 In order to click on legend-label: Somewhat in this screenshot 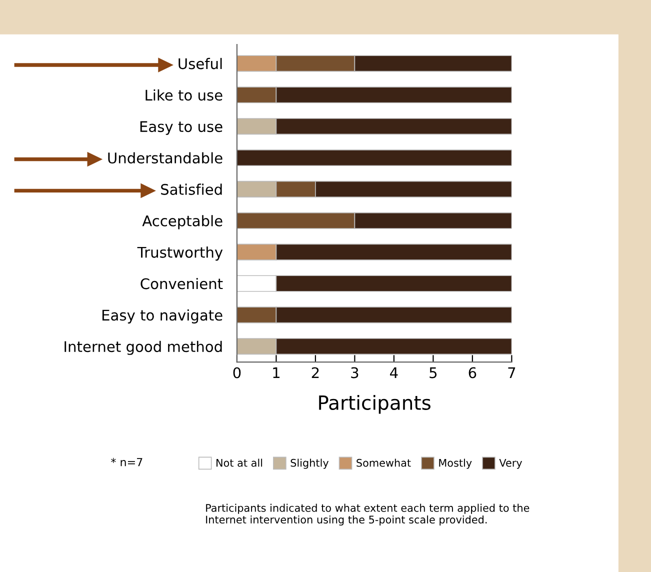, I will do `click(383, 462)`.